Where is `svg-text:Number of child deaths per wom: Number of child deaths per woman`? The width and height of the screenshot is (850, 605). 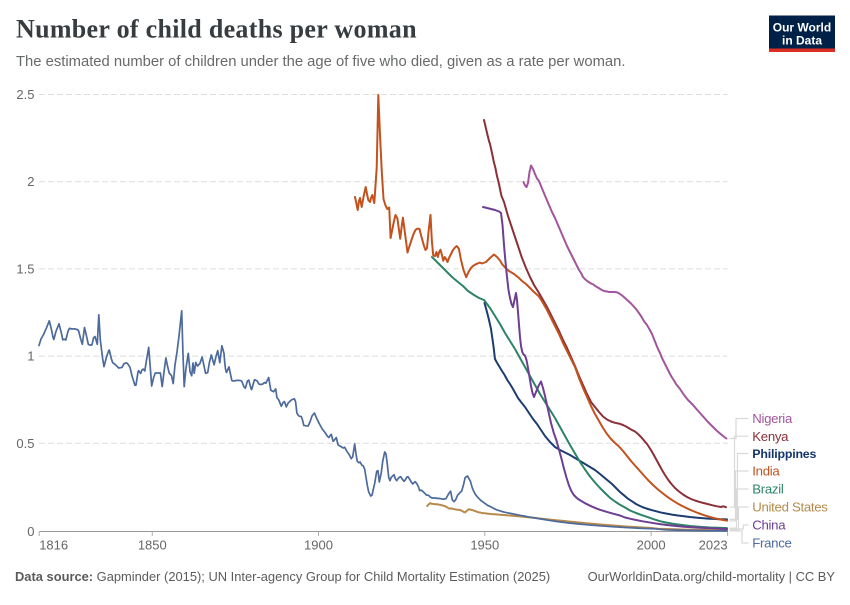
svg-text:Number of child deaths per wom: Number of child deaths per woman is located at coordinates (216, 29).